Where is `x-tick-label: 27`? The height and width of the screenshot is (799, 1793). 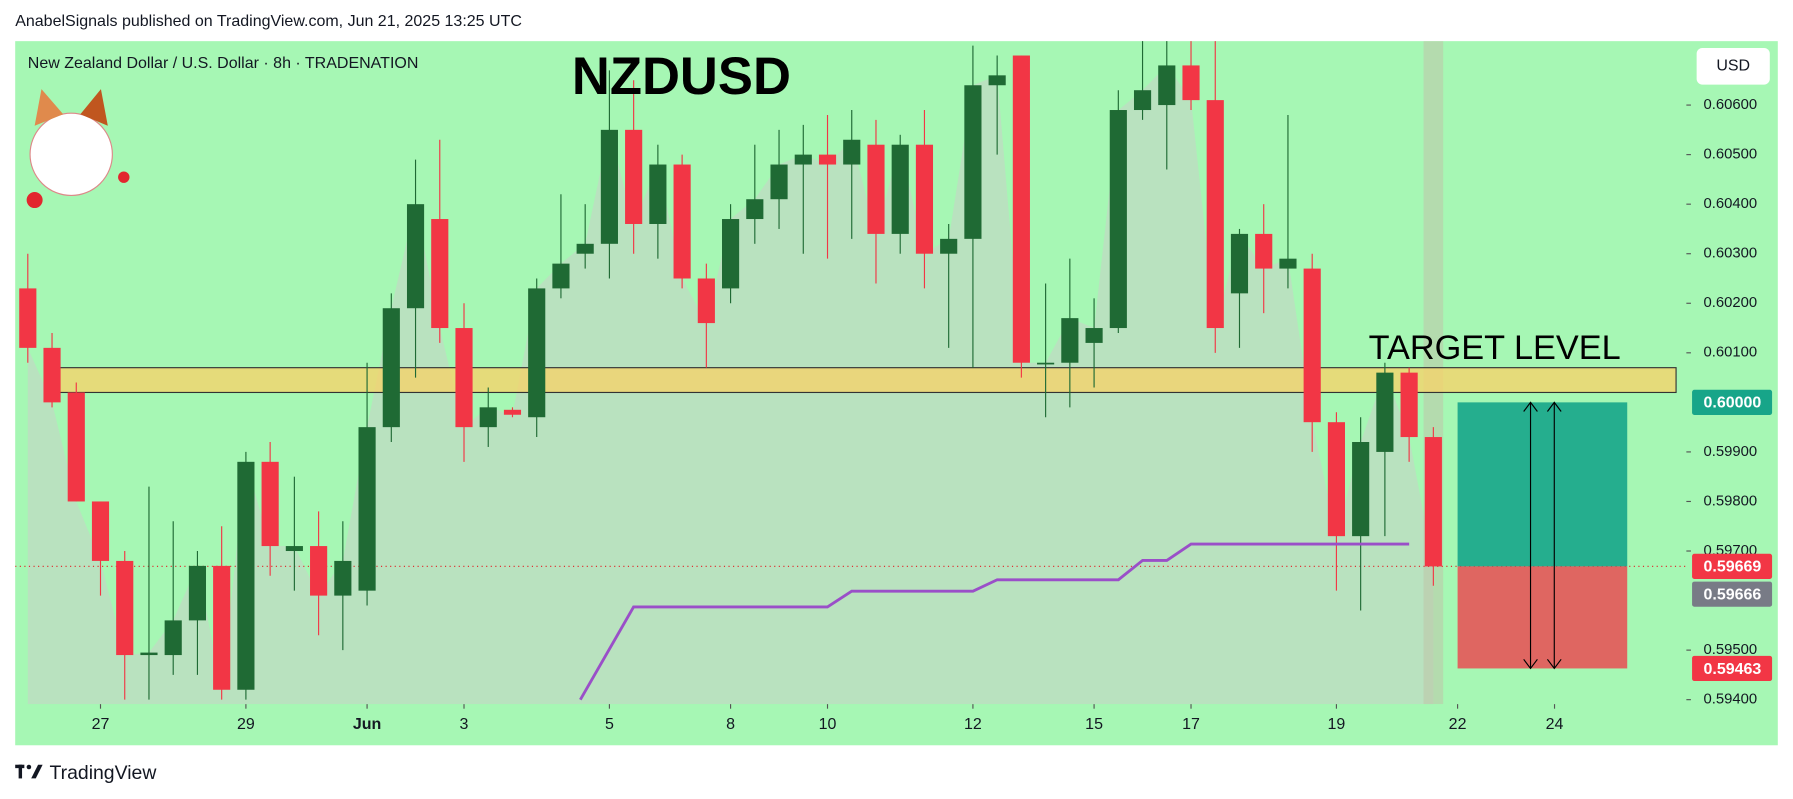 x-tick-label: 27 is located at coordinates (101, 724).